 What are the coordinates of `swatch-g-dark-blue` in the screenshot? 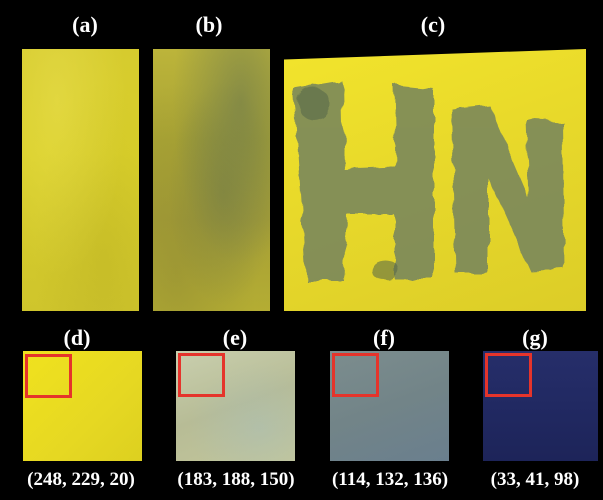 It's located at (540, 406).